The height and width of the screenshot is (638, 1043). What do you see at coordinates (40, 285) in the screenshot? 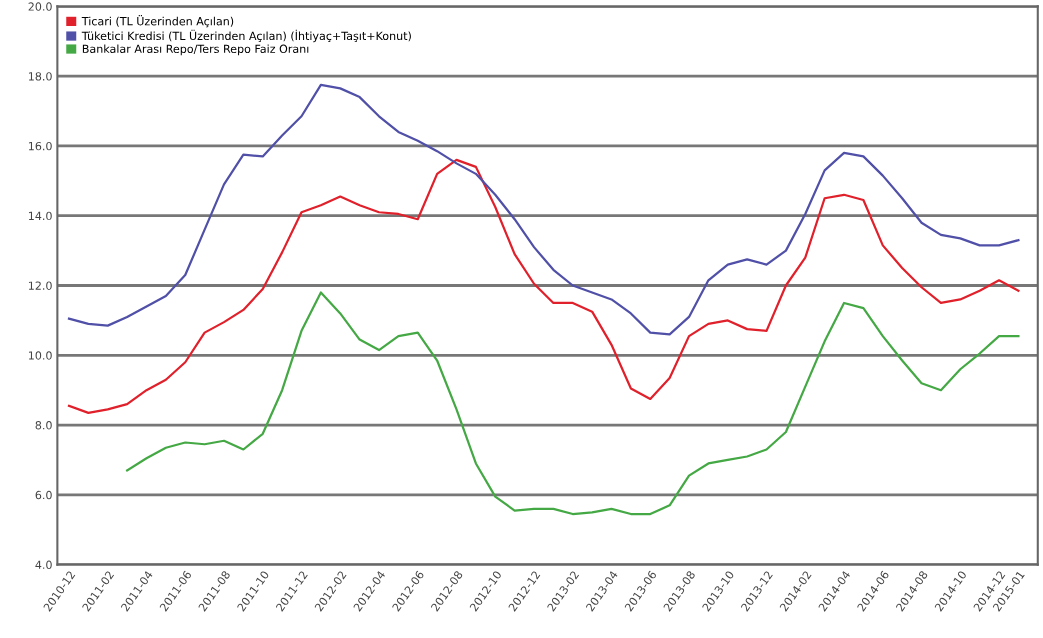
I see `y-tick-label: 12.0` at bounding box center [40, 285].